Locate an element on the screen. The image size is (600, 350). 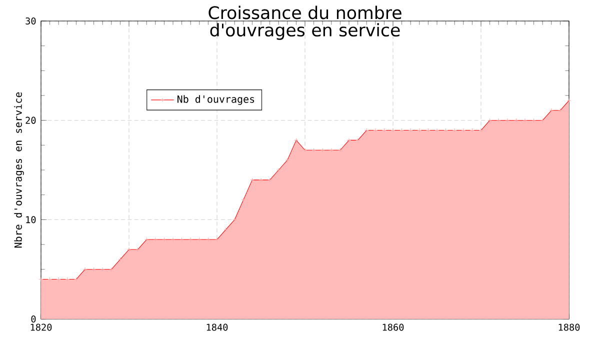
x-tick-label: 1860 is located at coordinates (393, 327).